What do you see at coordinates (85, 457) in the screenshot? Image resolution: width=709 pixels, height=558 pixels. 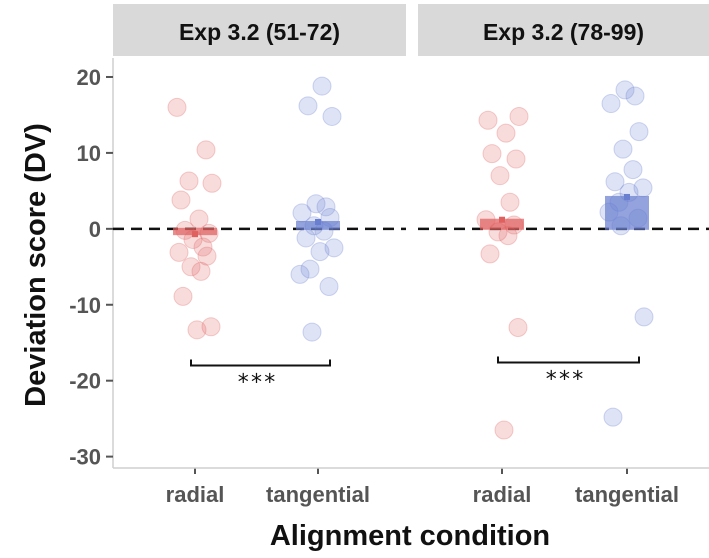 I see `y-tick-label: -30` at bounding box center [85, 457].